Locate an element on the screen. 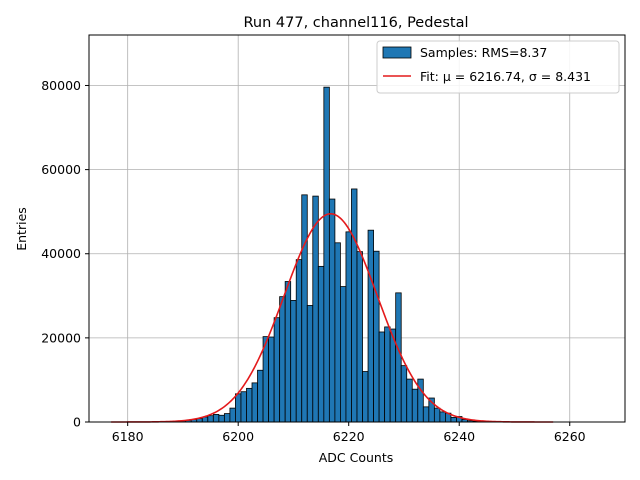 This screenshot has width=640, height=480. x-axis-ticks: 6180 6200 6220 6240 6260 is located at coordinates (349, 433).